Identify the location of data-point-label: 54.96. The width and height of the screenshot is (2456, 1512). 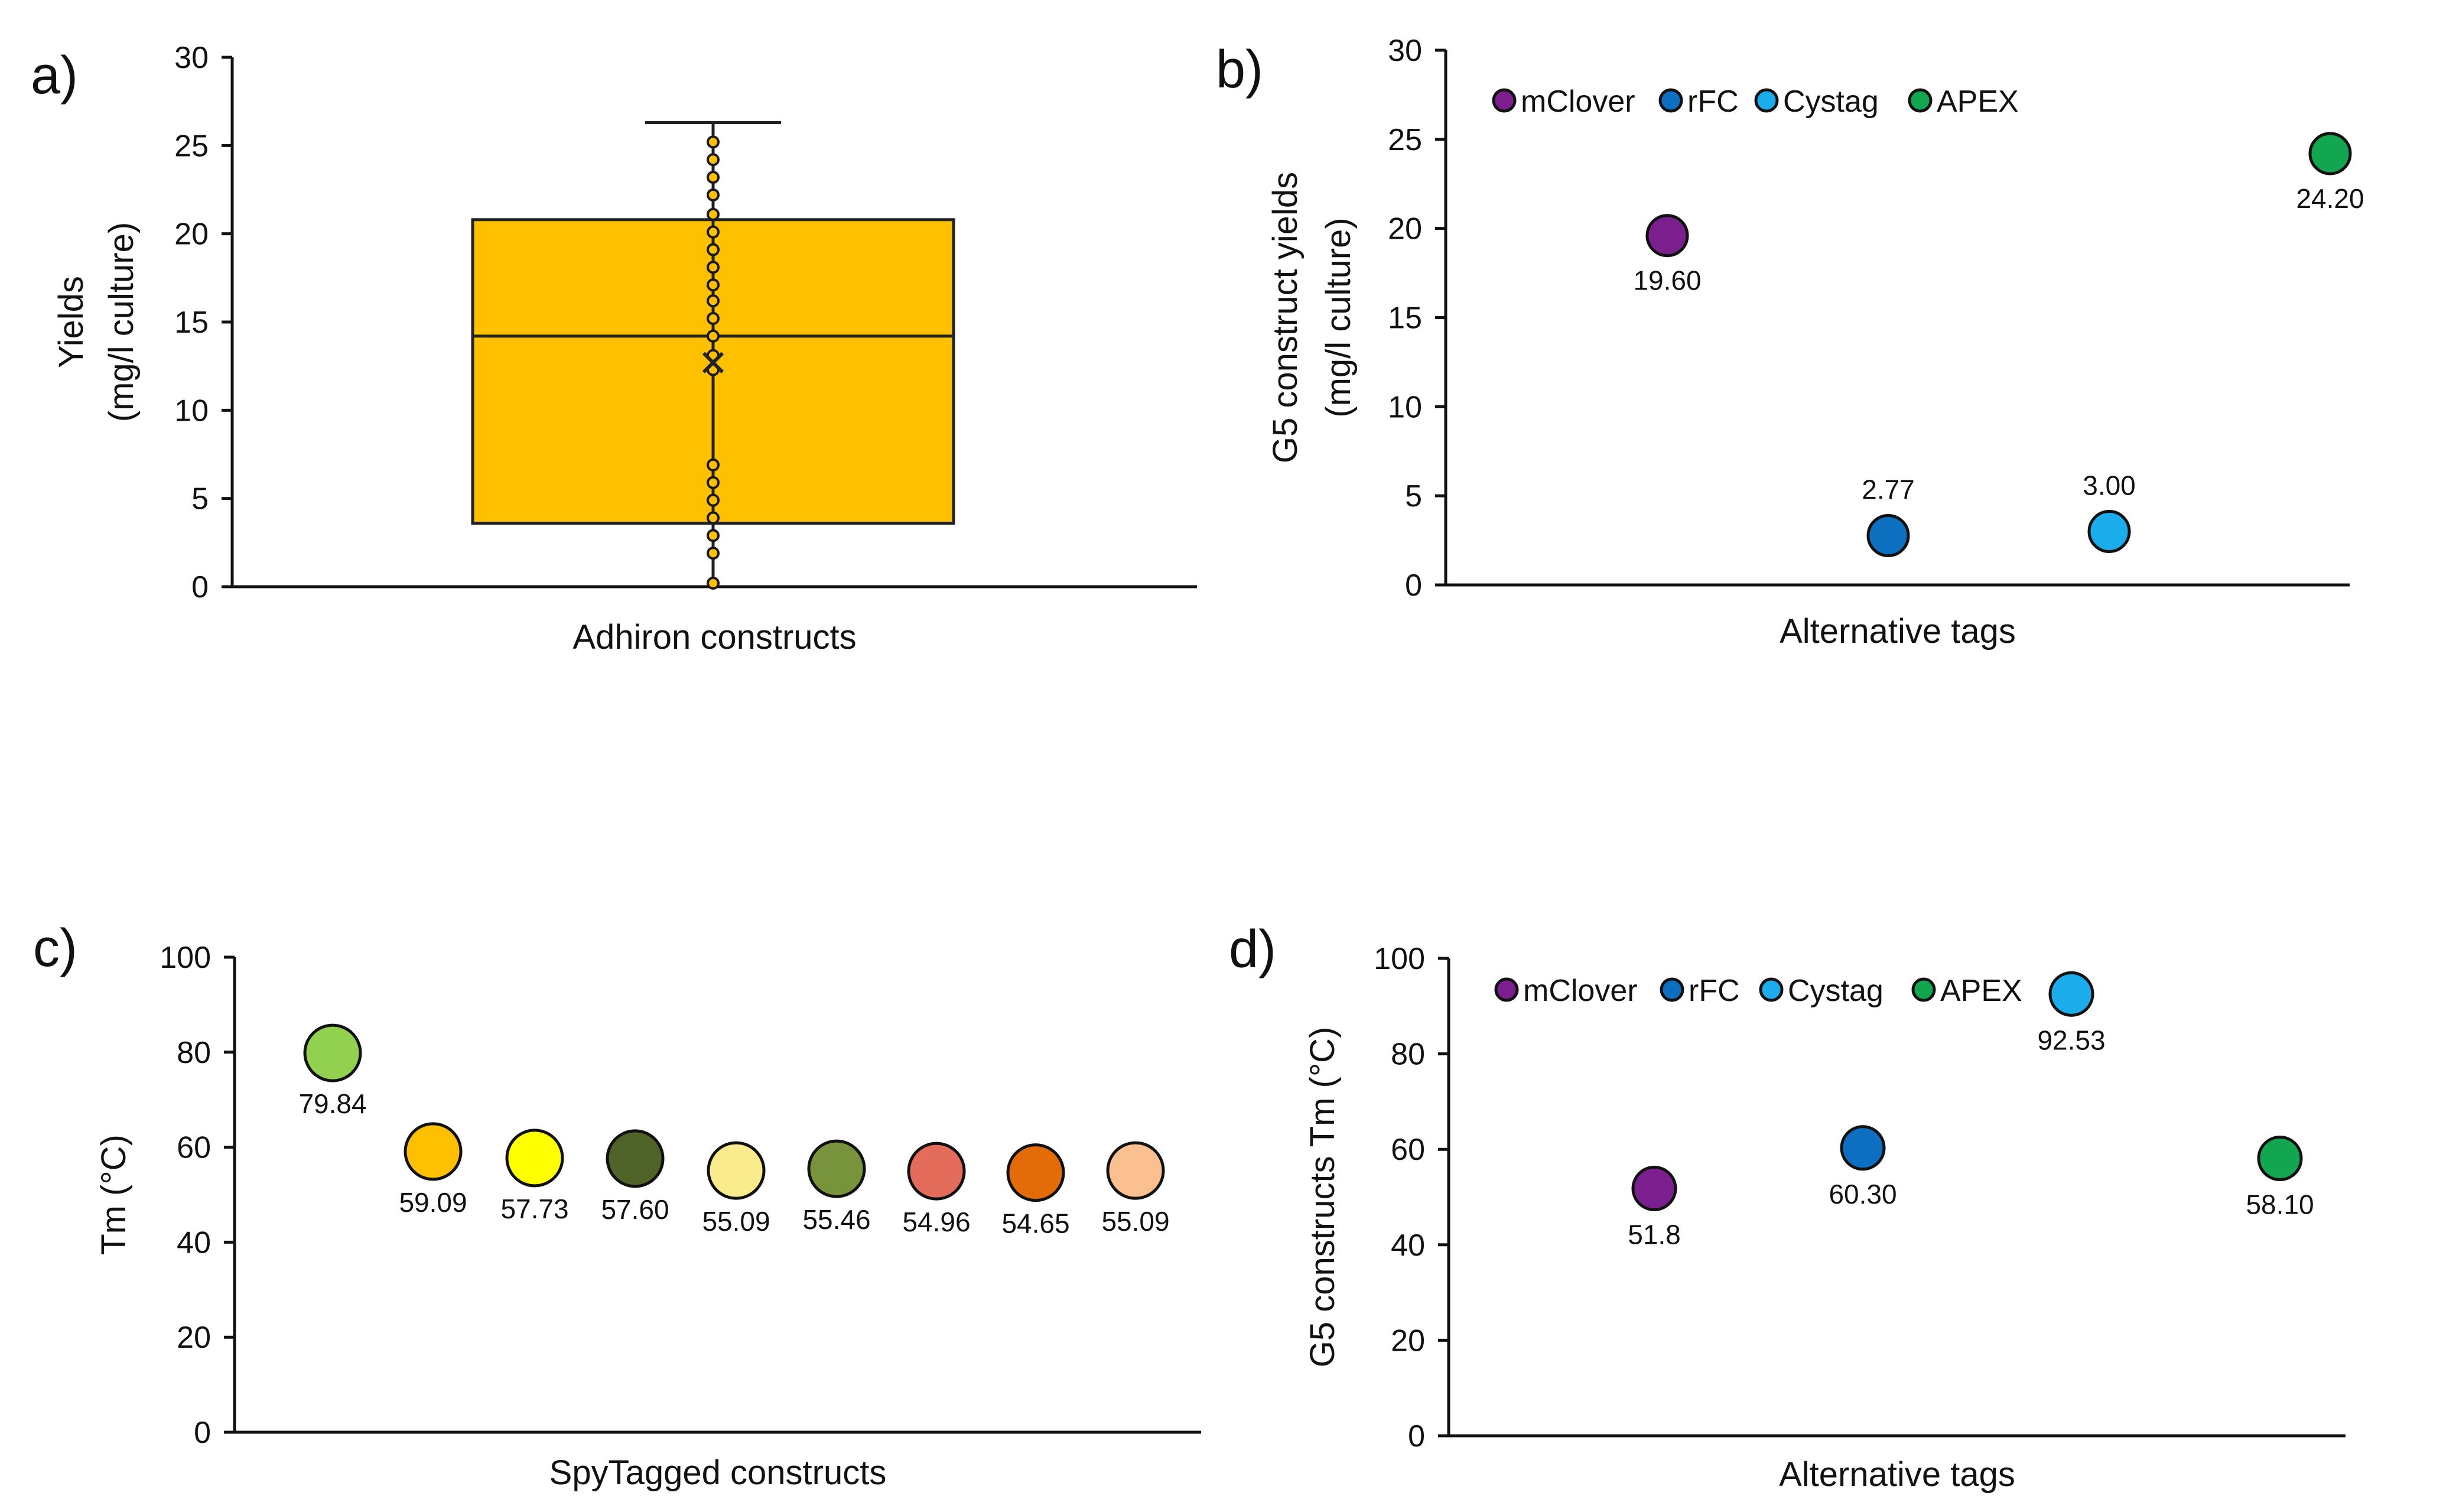
(936, 1222).